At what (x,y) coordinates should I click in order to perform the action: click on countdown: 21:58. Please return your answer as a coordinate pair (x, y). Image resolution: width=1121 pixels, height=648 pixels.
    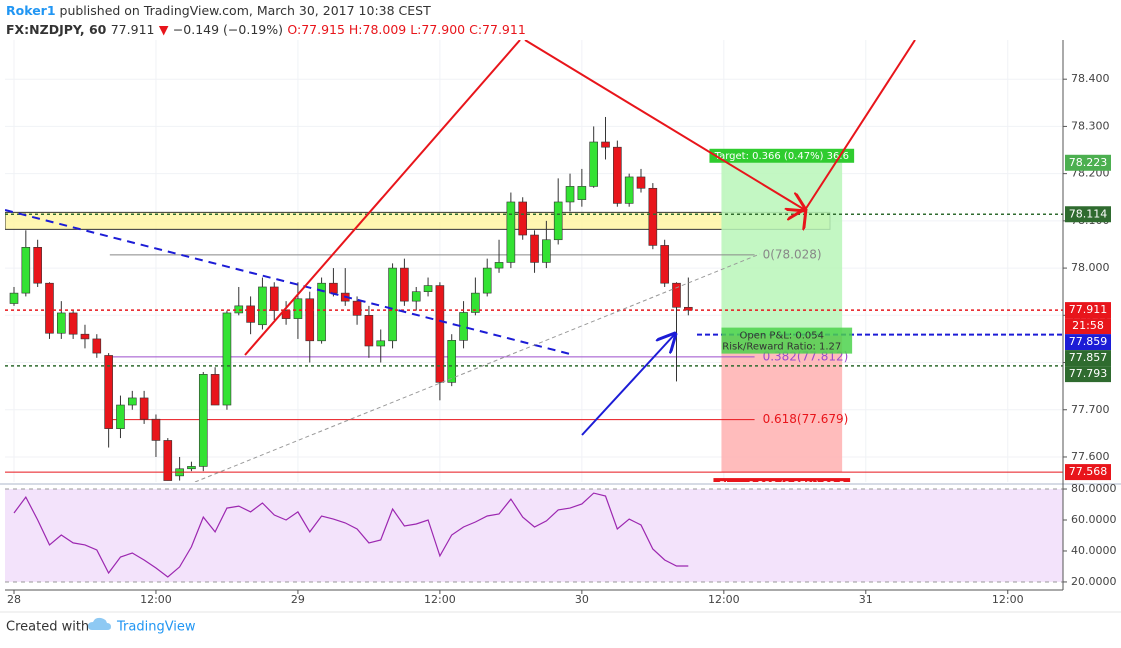
    Looking at the image, I should click on (1088, 325).